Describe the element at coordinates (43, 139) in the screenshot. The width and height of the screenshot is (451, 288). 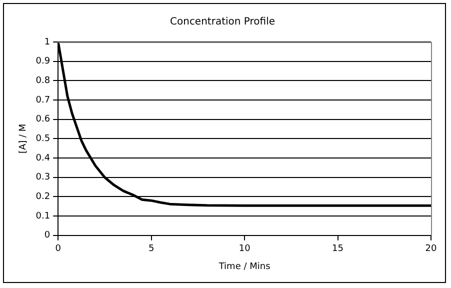
I see `y-tick-label: 0.5` at that location.